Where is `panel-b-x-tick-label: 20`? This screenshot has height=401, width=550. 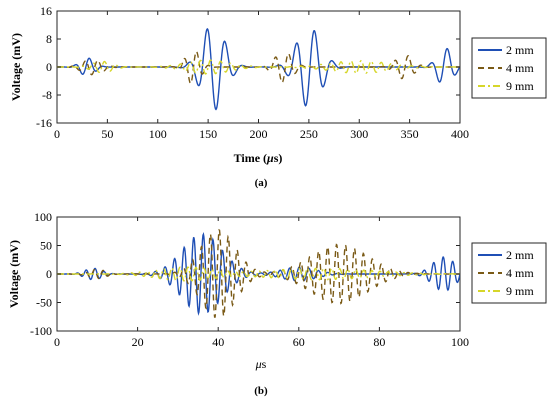
panel-b-x-tick-label: 20 is located at coordinates (138, 342).